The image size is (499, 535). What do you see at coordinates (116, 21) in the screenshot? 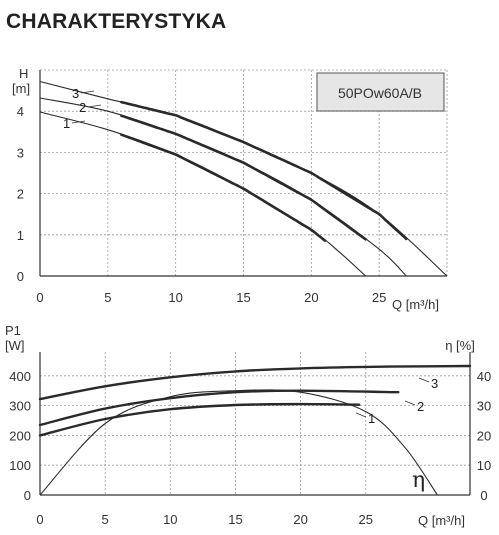
I see `page-title: CHARAKTERYSTYKA` at bounding box center [116, 21].